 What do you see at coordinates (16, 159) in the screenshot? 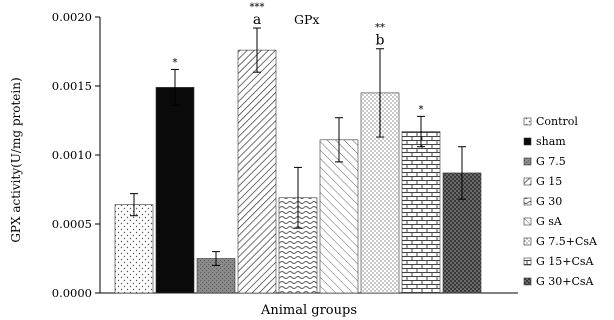
I see `y-axis-label: GPX activity(U/mg protein)` at bounding box center [16, 159].